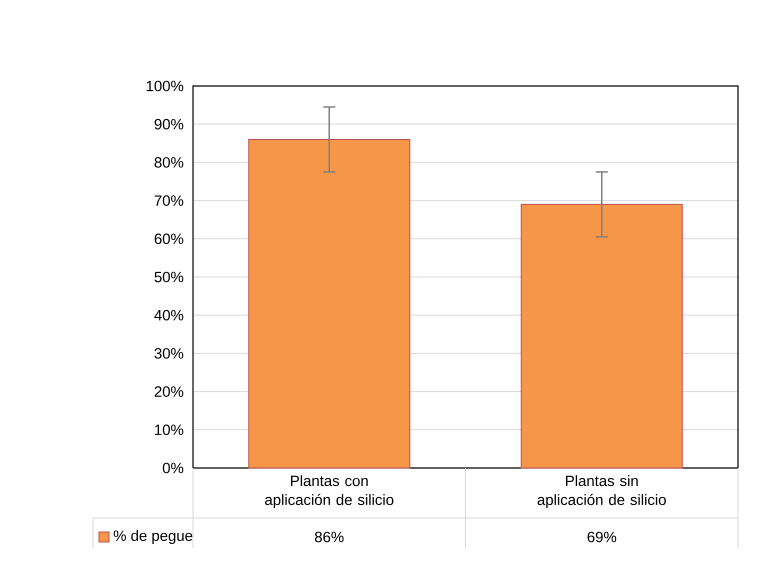  Describe the element at coordinates (169, 353) in the screenshot. I see `y-tick-label: 30%` at that location.